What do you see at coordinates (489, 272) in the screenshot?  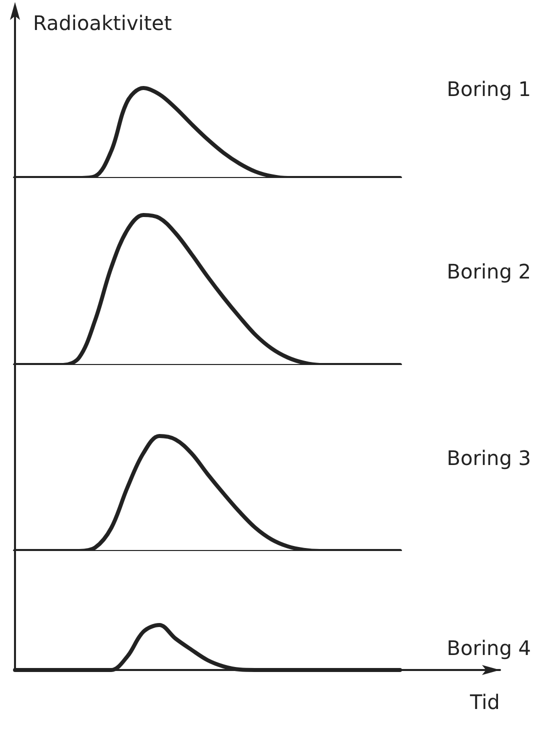 I see `text: Boring 2` at bounding box center [489, 272].